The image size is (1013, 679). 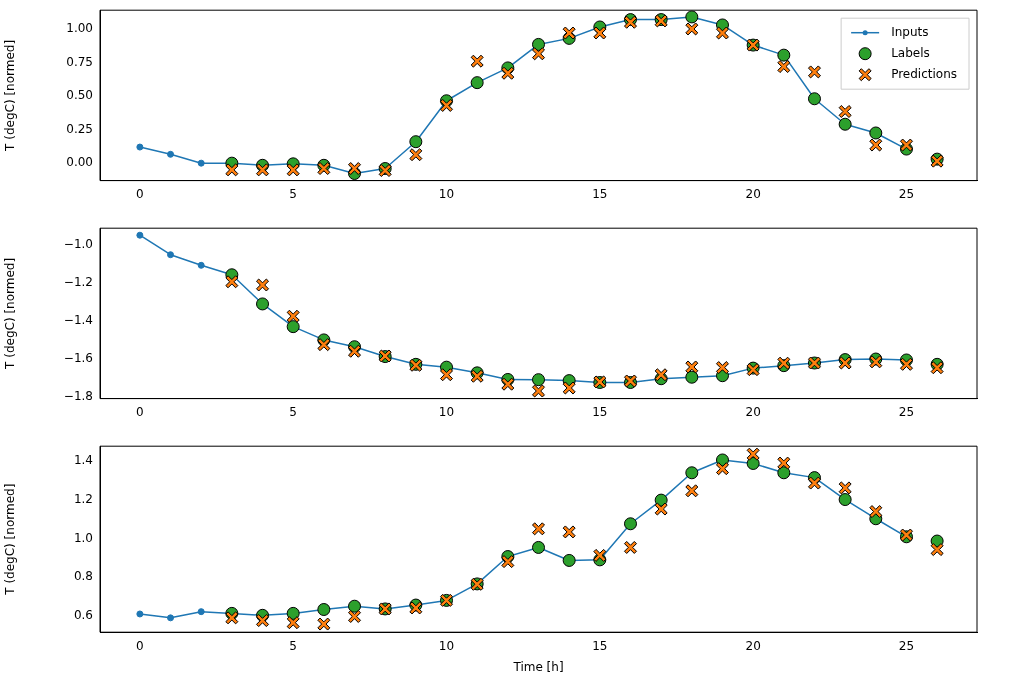 What do you see at coordinates (910, 31) in the screenshot?
I see `legend-label: Inputs` at bounding box center [910, 31].